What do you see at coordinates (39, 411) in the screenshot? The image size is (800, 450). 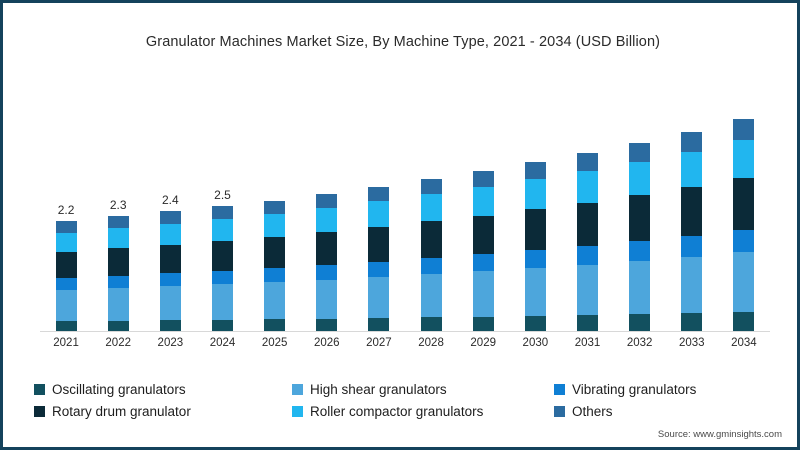 I see `legend-swatch-rotary-drum-granulator` at bounding box center [39, 411].